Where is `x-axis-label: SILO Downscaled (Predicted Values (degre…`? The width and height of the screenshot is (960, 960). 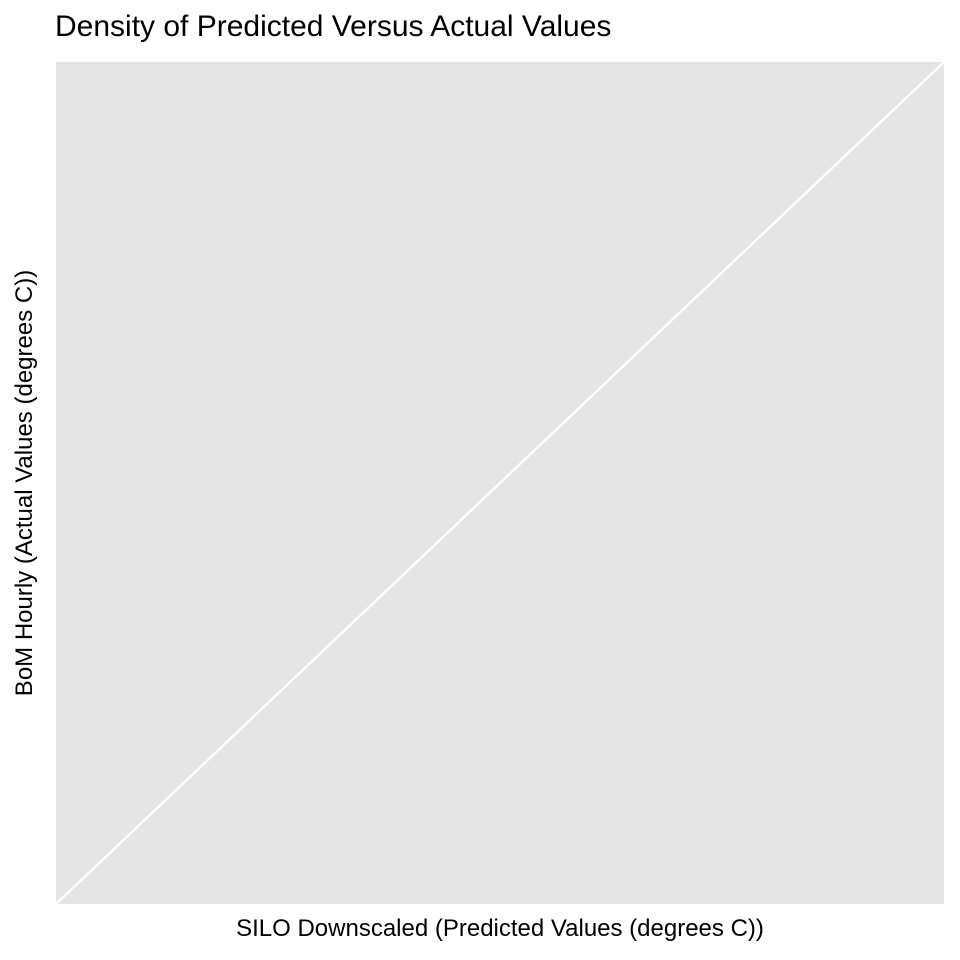 x-axis-label: SILO Downscaled (Predicted Values (degre… is located at coordinates (500, 928).